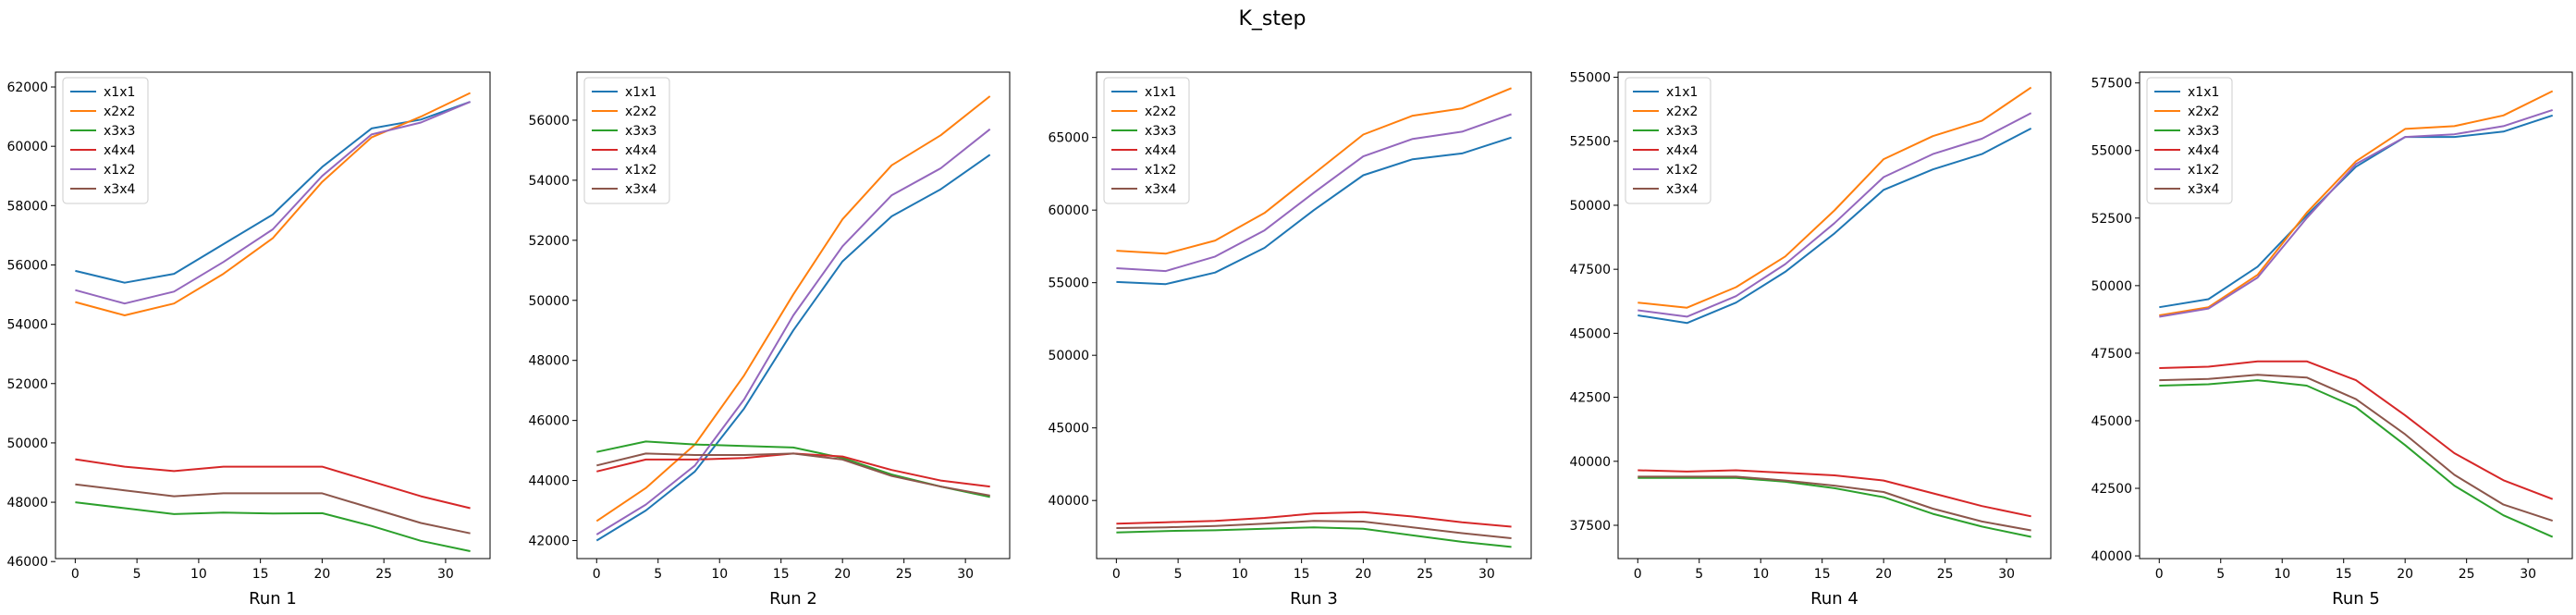  Describe the element at coordinates (2111, 84) in the screenshot. I see `y-tick-label: 57500` at that location.